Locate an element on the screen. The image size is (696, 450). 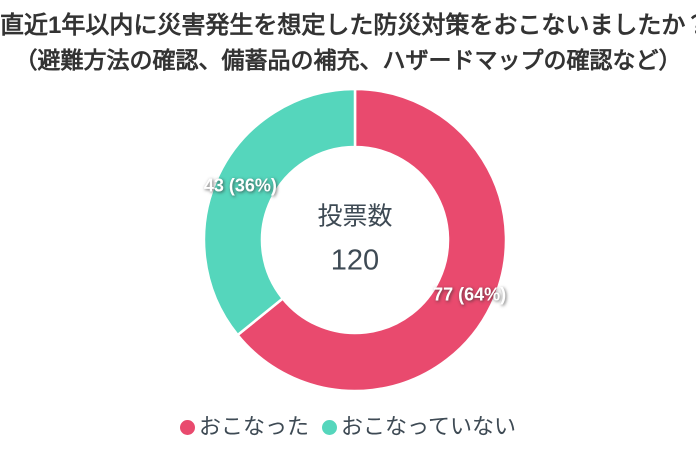
legend-item-okonatta: おこなった is located at coordinates (244, 427).